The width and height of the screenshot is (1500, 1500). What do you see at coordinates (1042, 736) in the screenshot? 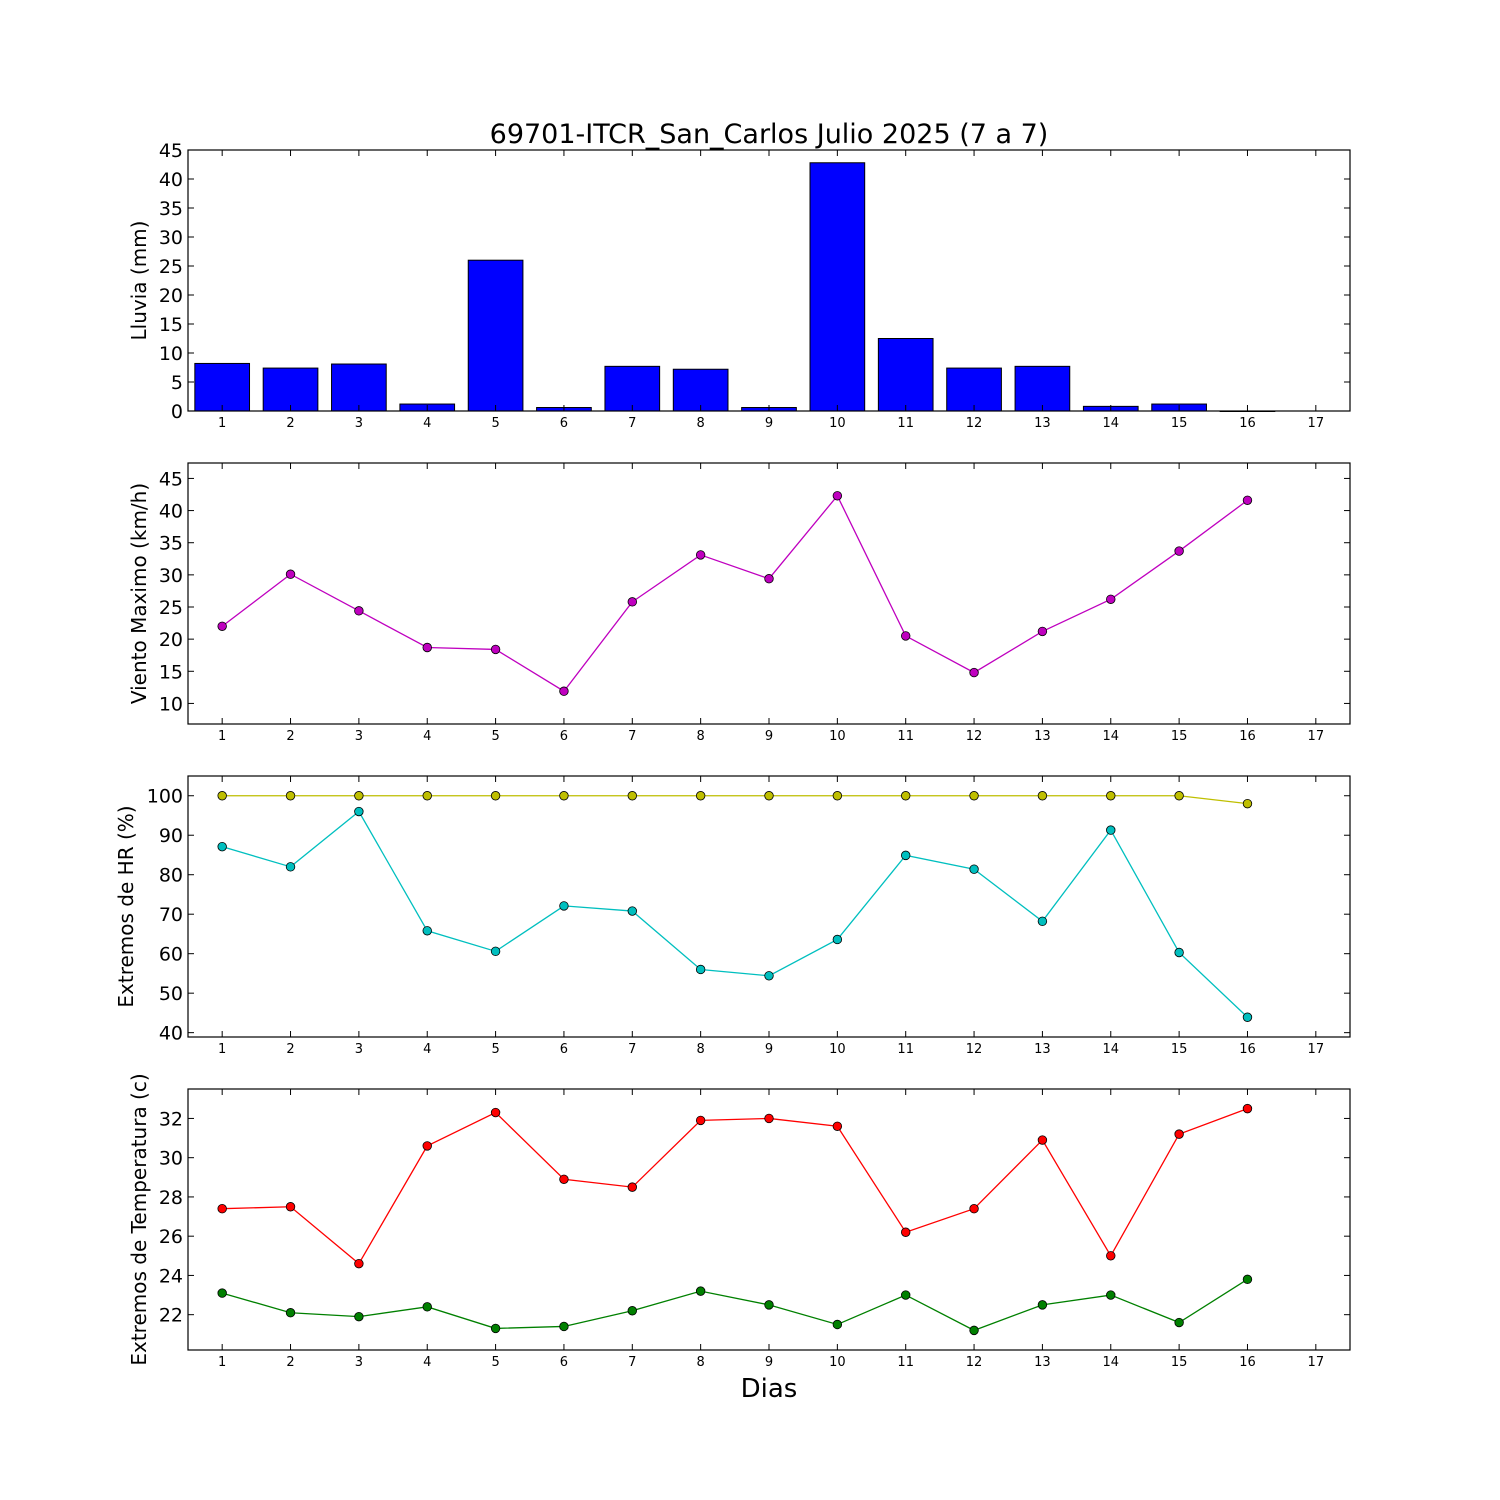
I see `x-tick-label-wind: 13` at bounding box center [1042, 736].